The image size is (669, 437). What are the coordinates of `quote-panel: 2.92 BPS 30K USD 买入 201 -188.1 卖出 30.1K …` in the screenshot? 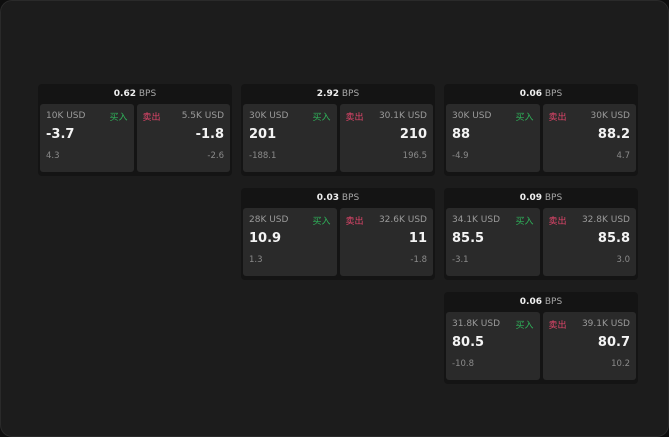 It's located at (338, 130).